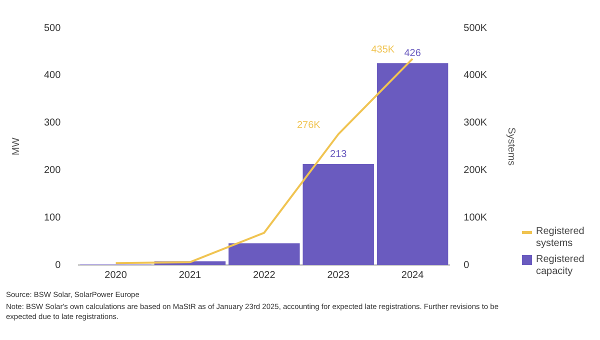 This screenshot has height=340, width=600. I want to click on data-label: 276K, so click(309, 125).